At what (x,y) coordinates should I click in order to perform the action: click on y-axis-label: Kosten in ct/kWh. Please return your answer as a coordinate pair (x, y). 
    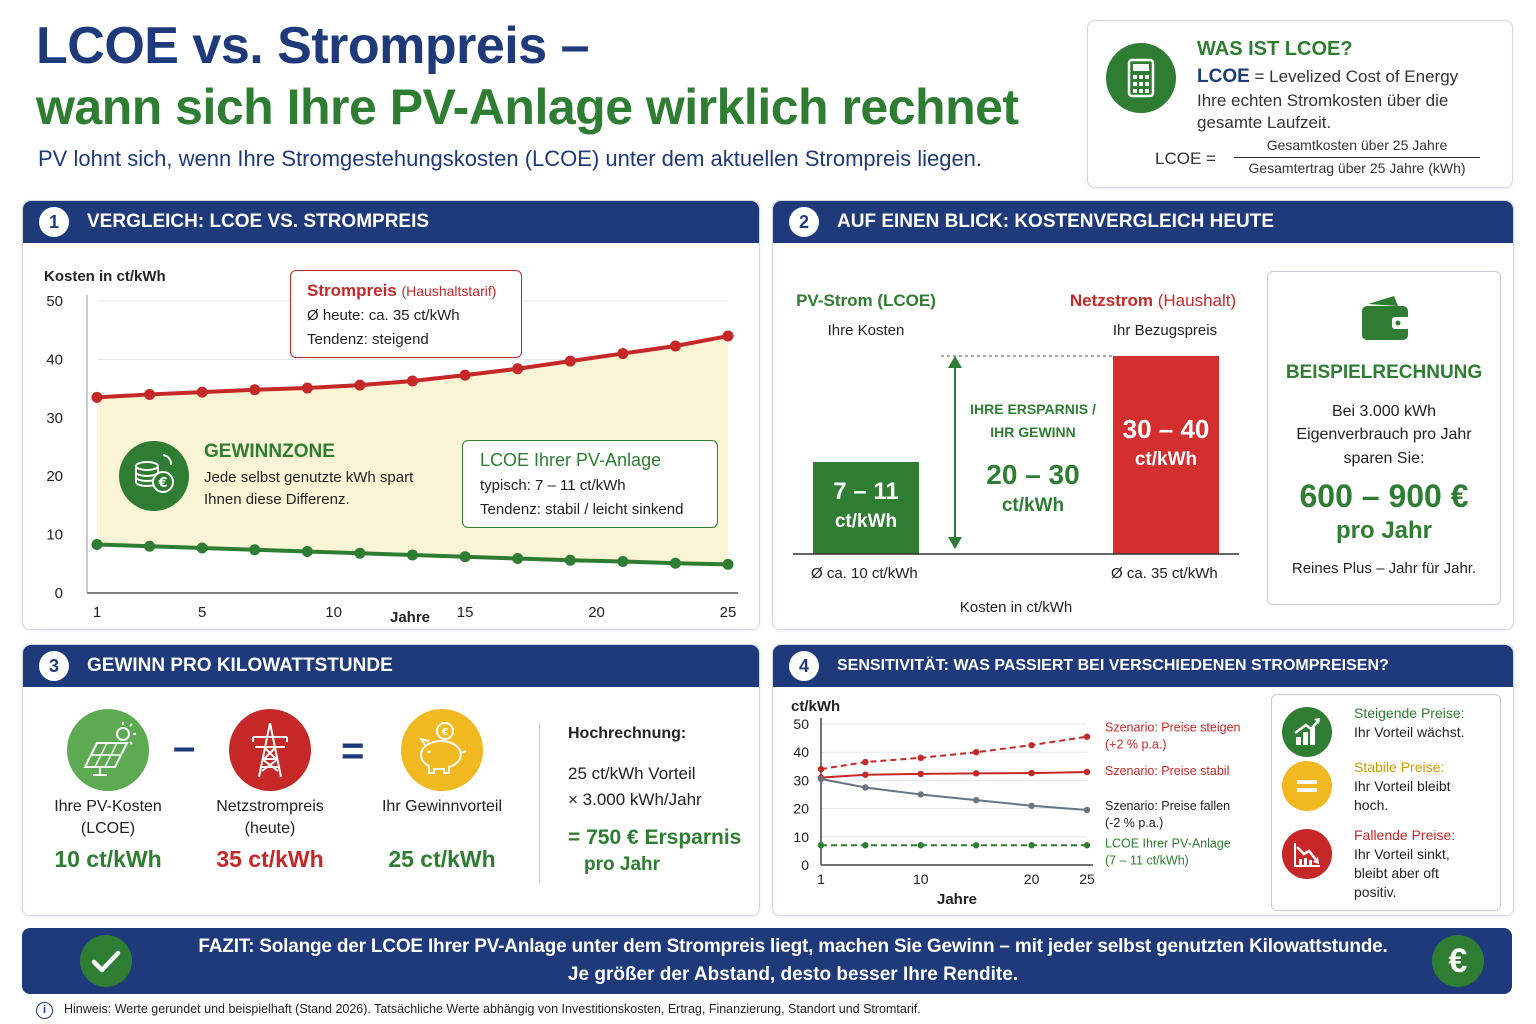
    Looking at the image, I should click on (105, 276).